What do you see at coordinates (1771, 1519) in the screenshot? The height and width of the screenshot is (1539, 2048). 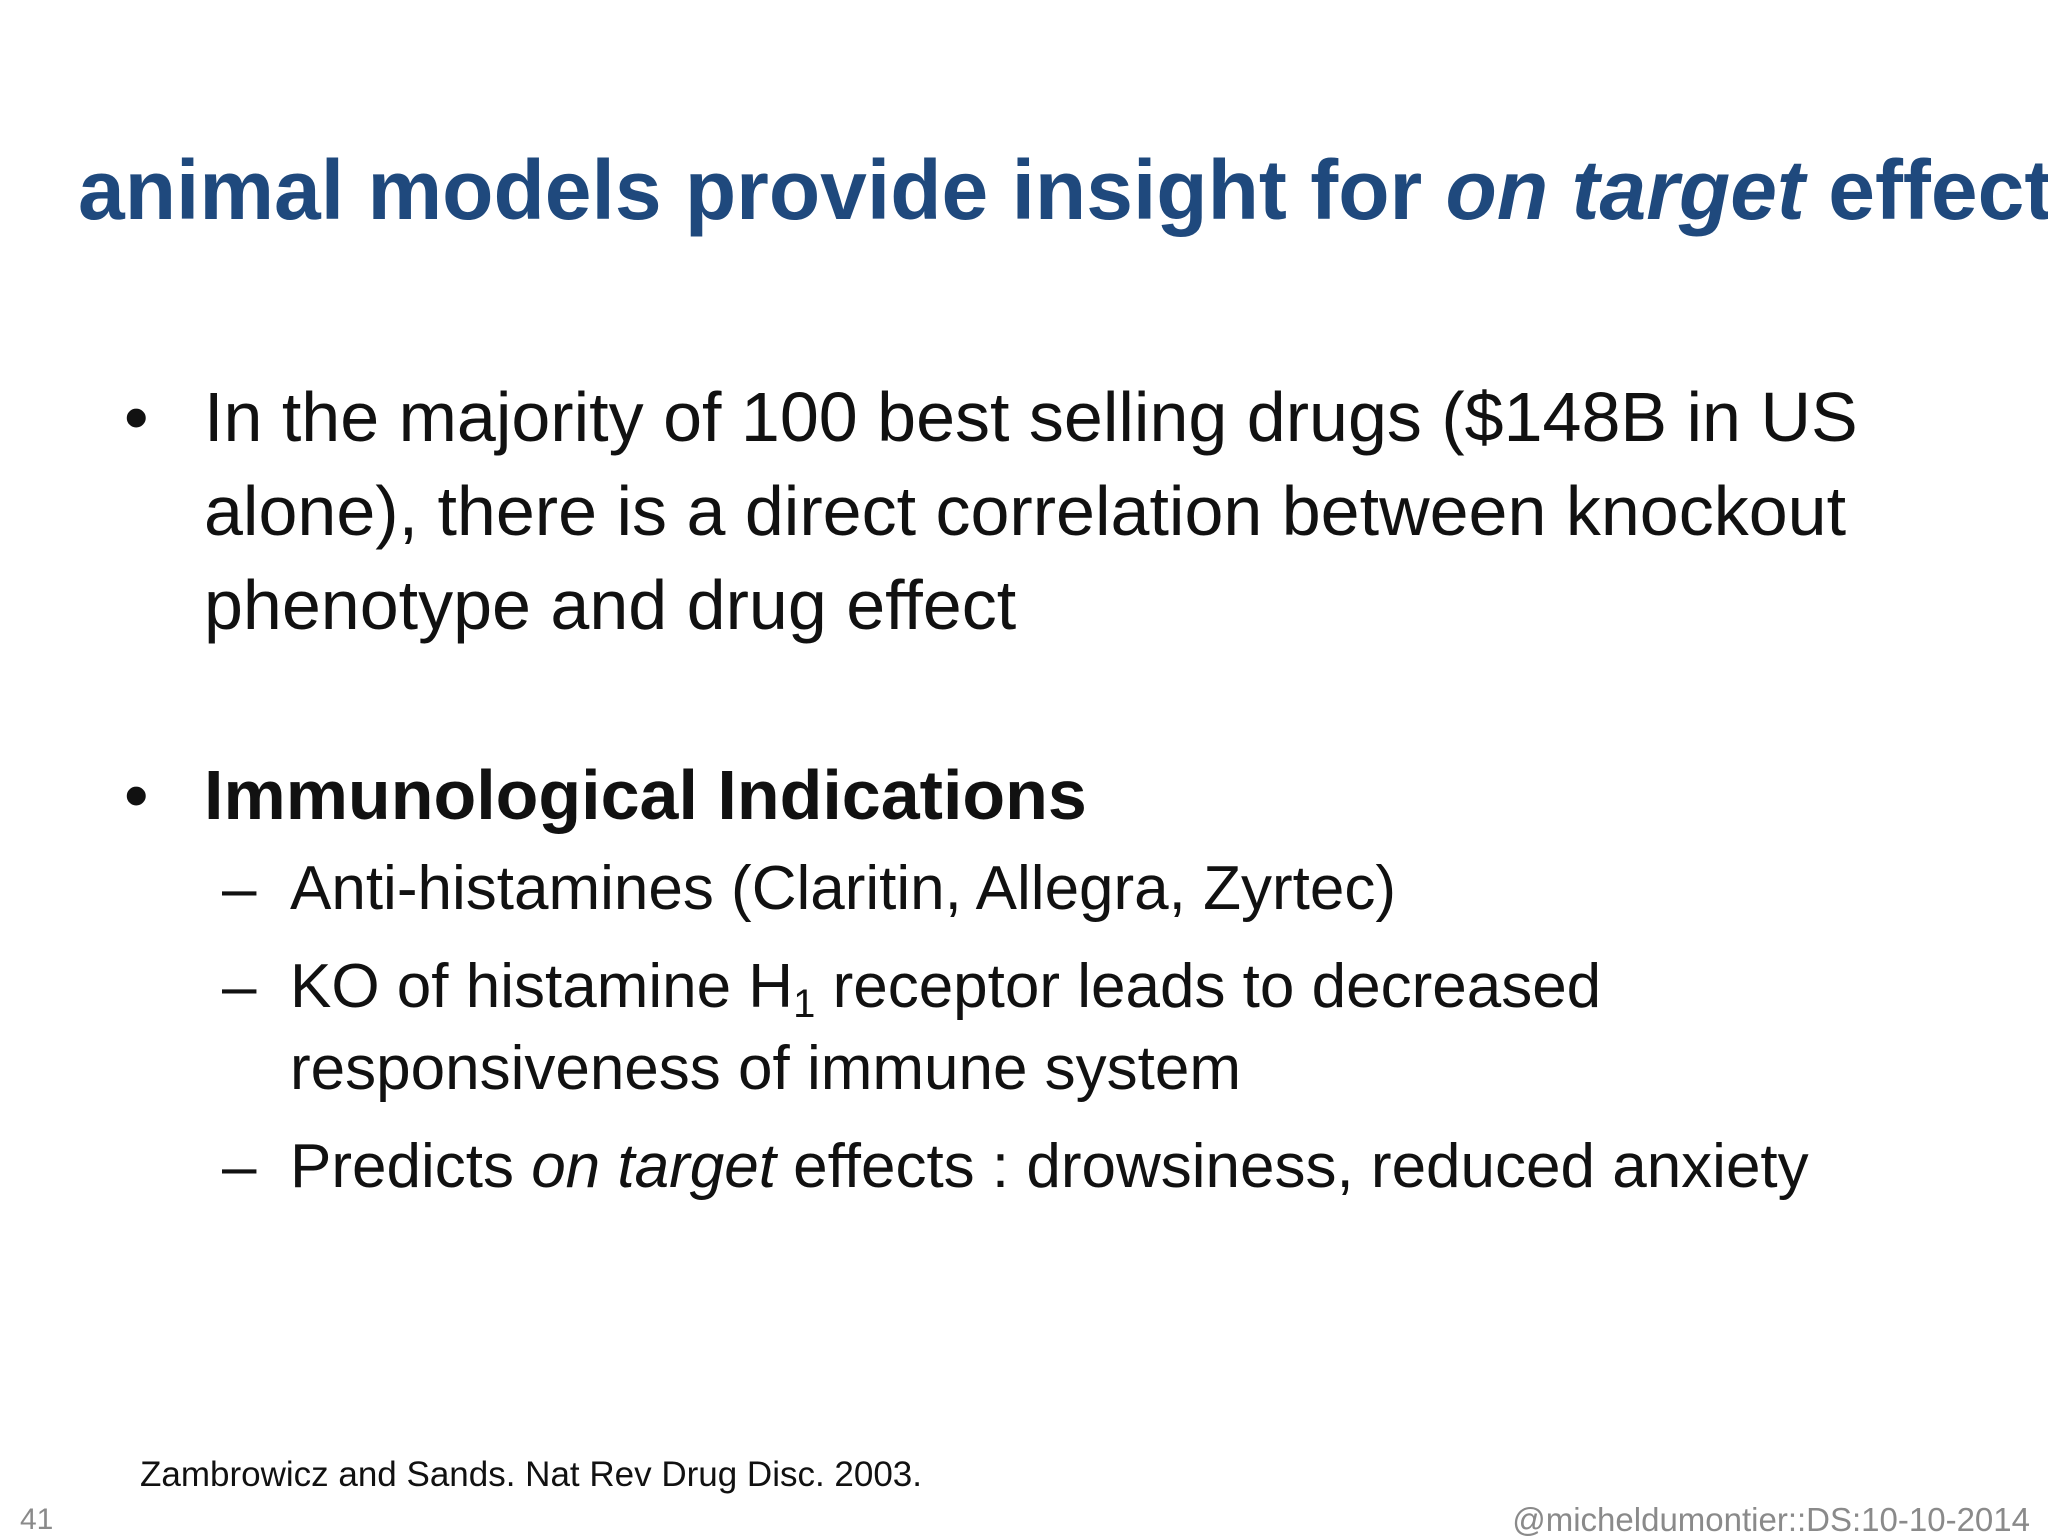 I see `footer-credit: @micheldumontier::DS:10-10-2014` at bounding box center [1771, 1519].